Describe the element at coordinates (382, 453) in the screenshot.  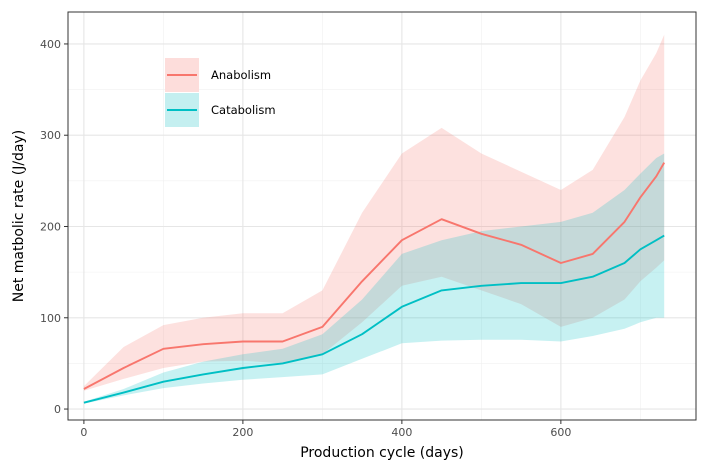
I see `x-axis-title: Production cycle (days)` at that location.